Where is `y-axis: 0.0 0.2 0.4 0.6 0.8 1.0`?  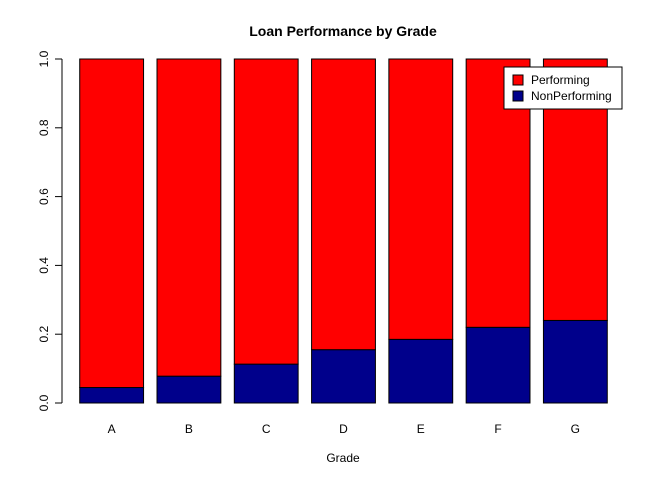
y-axis: 0.0 0.2 0.4 0.6 0.8 1.0 is located at coordinates (50, 230).